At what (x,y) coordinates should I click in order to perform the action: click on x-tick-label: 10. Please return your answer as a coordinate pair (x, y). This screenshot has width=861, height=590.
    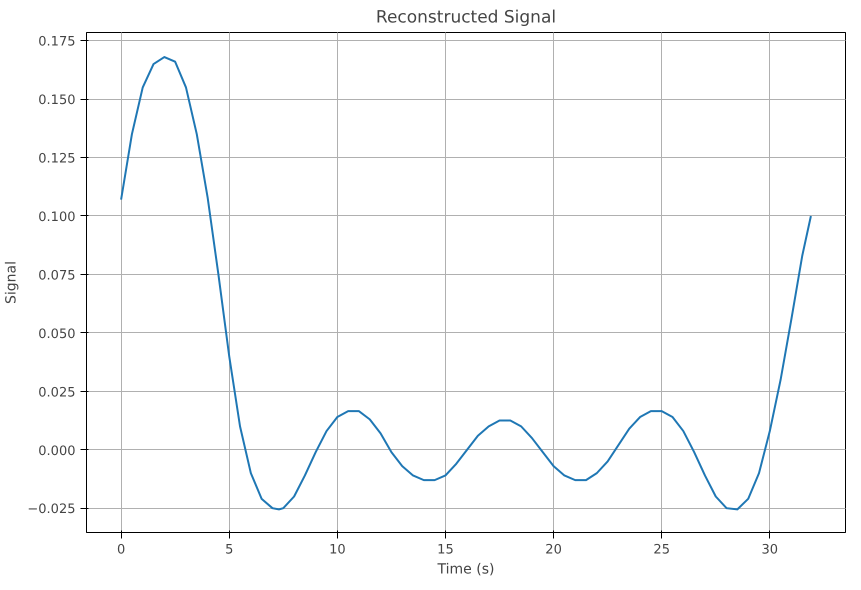
    Looking at the image, I should click on (337, 550).